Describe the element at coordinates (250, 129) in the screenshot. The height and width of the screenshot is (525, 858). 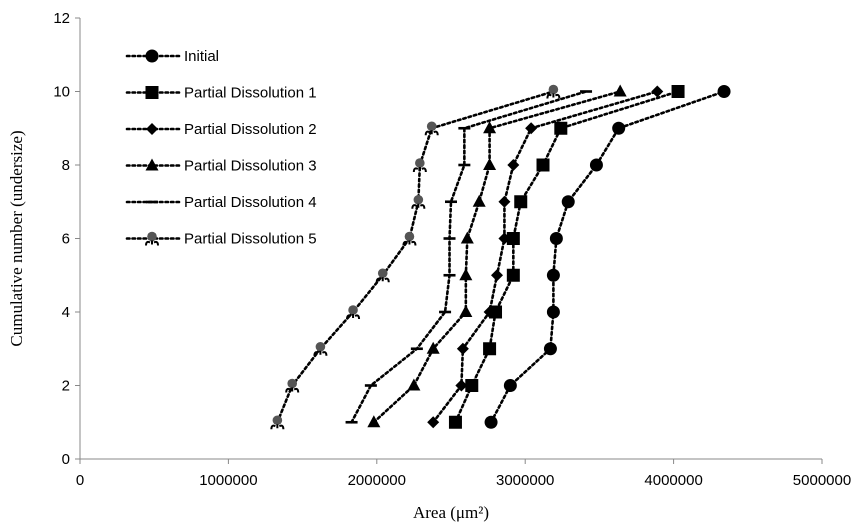
I see `legend-label: Partial Dissolution 2` at that location.